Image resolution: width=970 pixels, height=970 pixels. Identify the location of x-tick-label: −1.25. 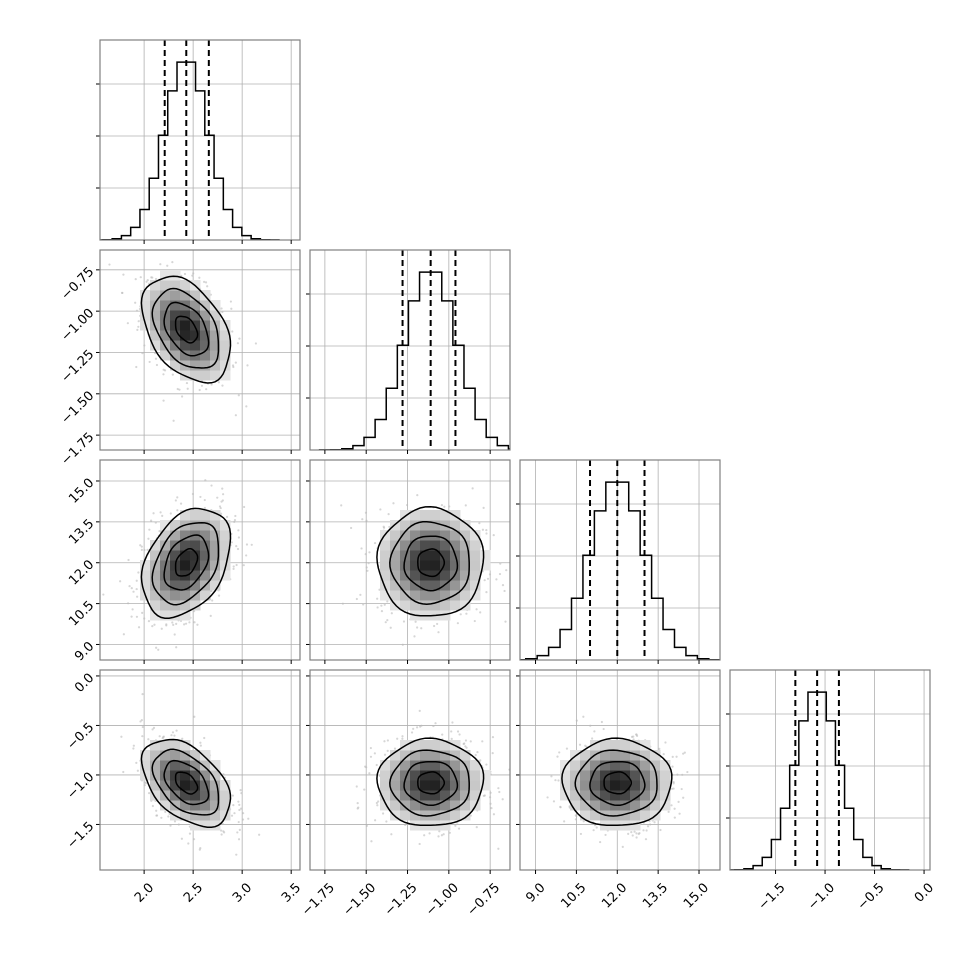
(401, 899).